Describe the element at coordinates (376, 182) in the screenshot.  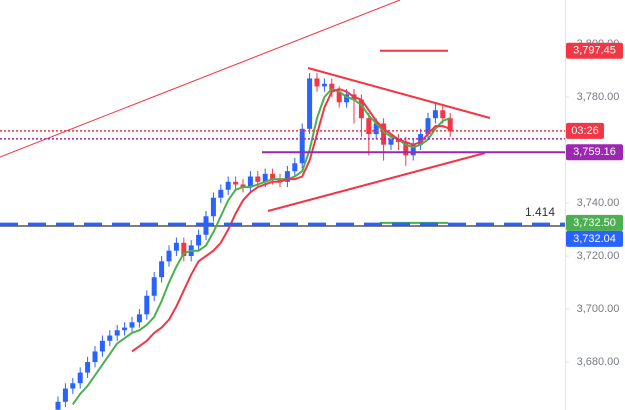
I see `triangle-lower` at that location.